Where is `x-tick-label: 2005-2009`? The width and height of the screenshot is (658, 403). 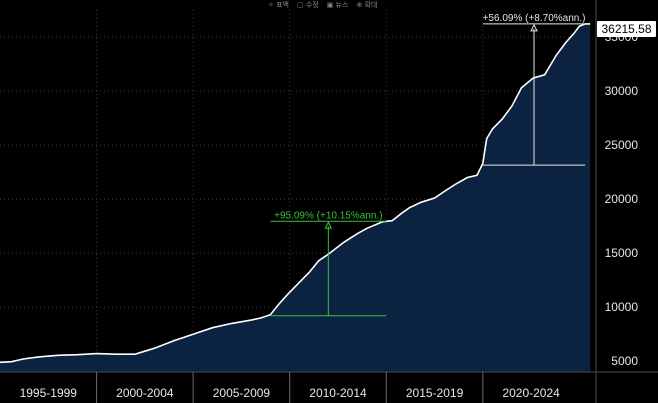 x-tick-label: 2005-2009 is located at coordinates (242, 393).